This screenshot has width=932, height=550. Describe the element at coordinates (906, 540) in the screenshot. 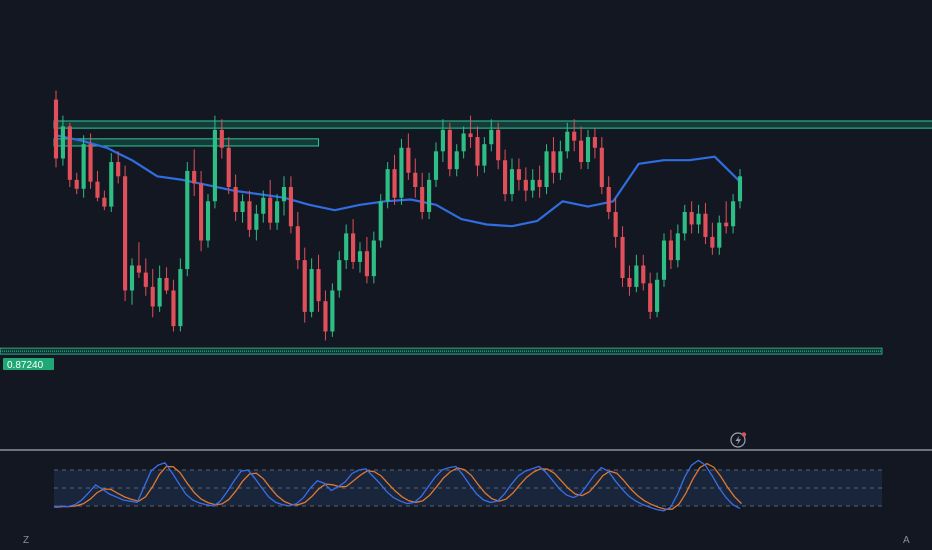

I see `corner-label-right: A` at that location.